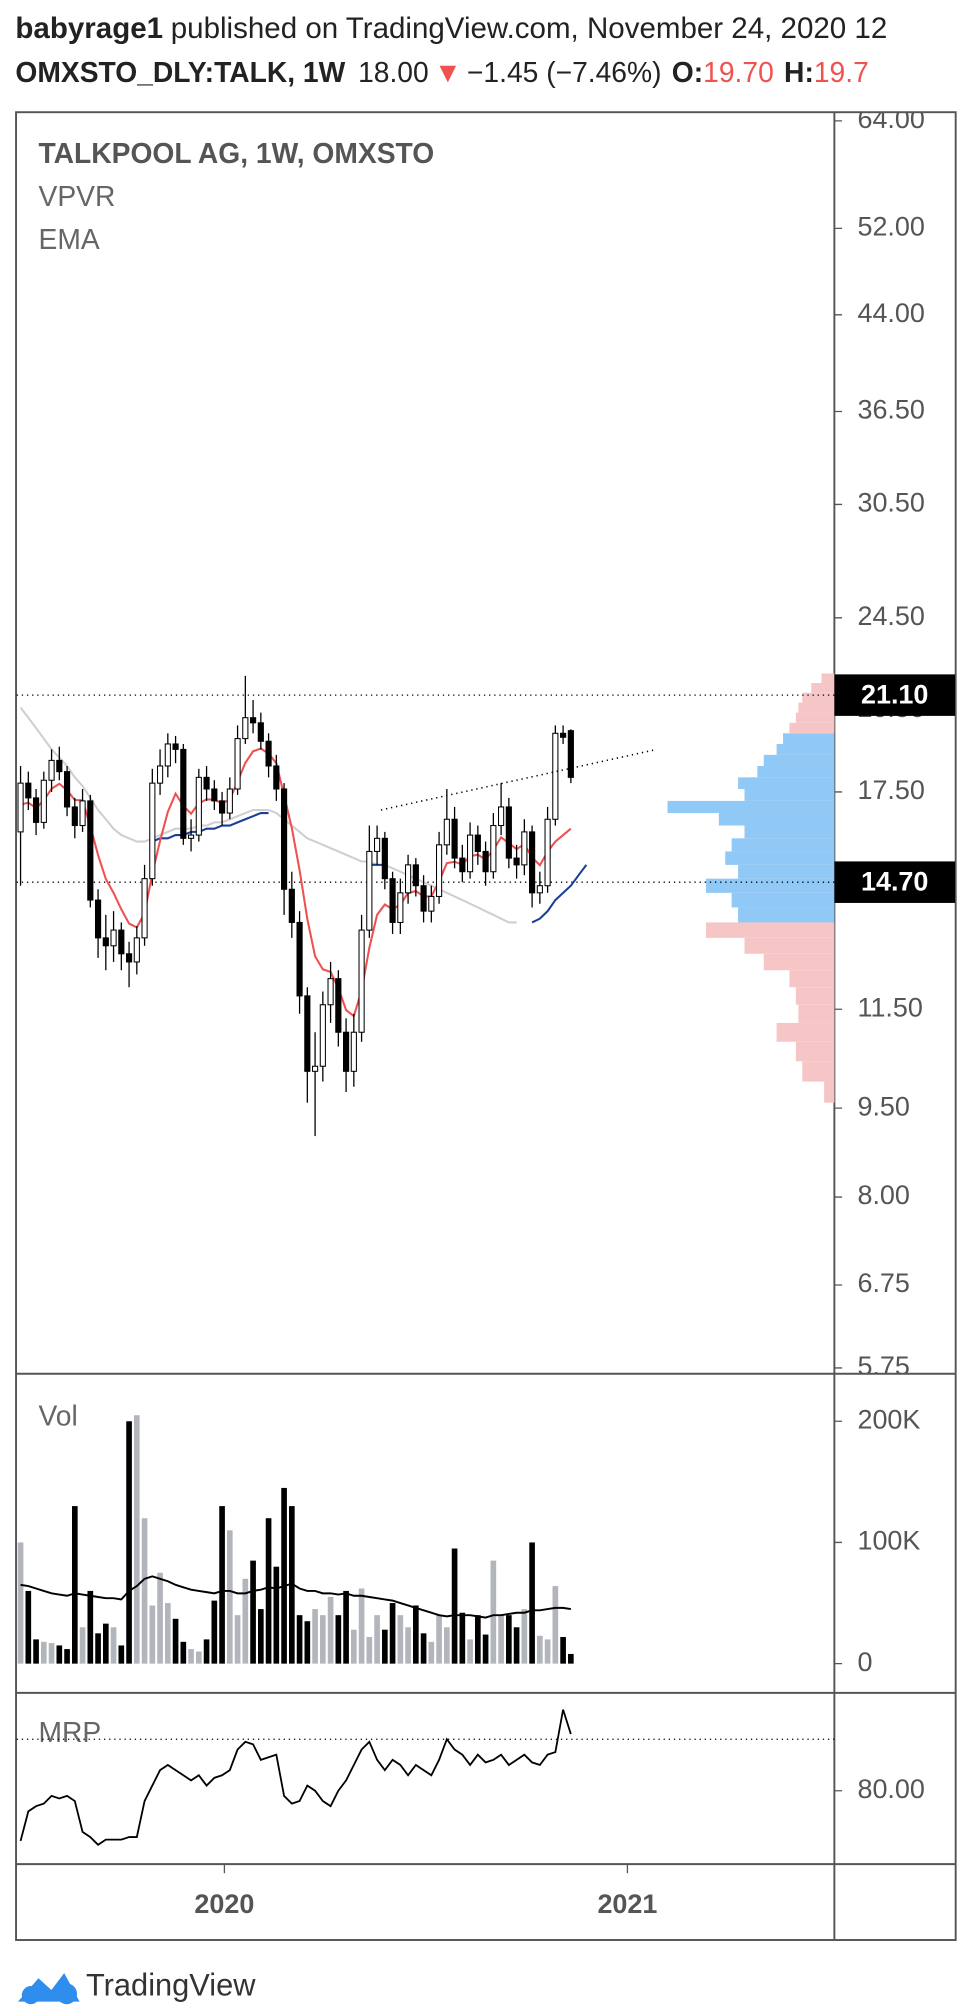  What do you see at coordinates (224, 1903) in the screenshot?
I see `x-tick-label: 2020` at bounding box center [224, 1903].